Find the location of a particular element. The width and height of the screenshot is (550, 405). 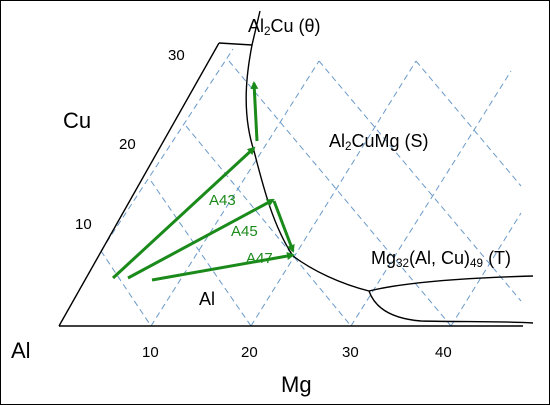

t-phase-label: Mg32(Al, Cu)49 (T) is located at coordinates (441, 259).